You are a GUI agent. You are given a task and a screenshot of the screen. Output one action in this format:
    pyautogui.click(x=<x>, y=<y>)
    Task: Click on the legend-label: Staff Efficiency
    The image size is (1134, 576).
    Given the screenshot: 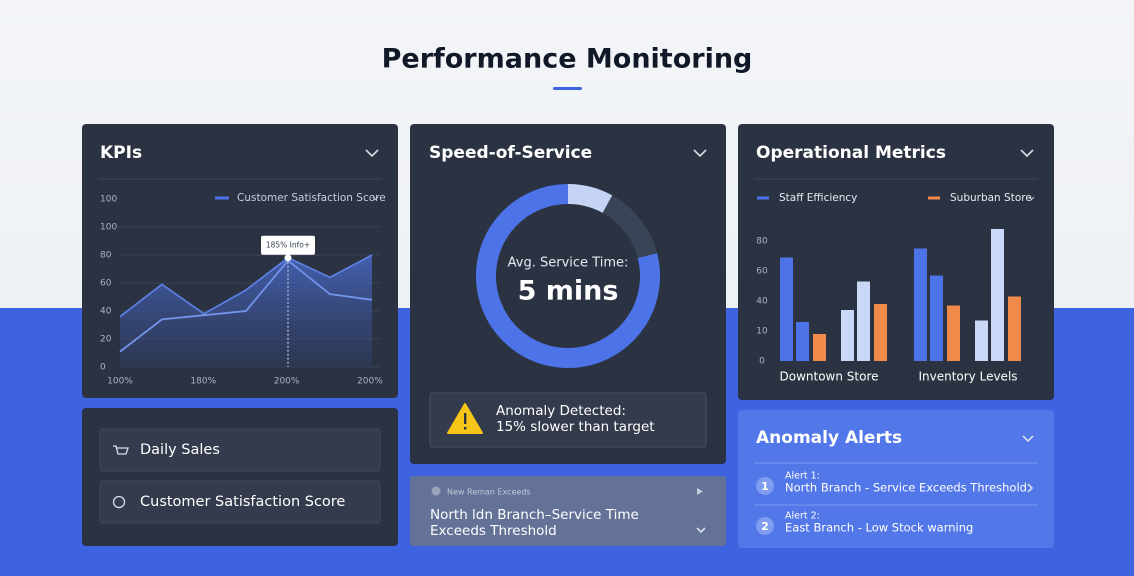 What is the action you would take?
    pyautogui.click(x=818, y=198)
    